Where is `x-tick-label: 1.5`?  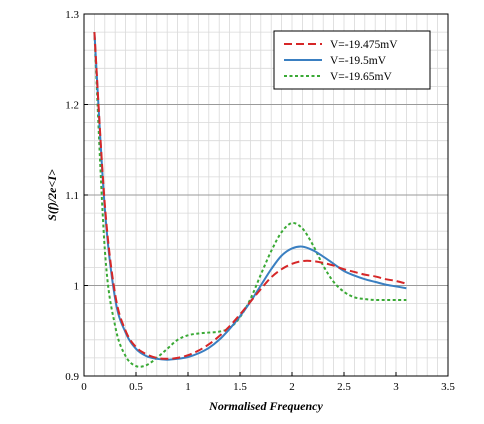 x-tick-label: 1.5 is located at coordinates (240, 387).